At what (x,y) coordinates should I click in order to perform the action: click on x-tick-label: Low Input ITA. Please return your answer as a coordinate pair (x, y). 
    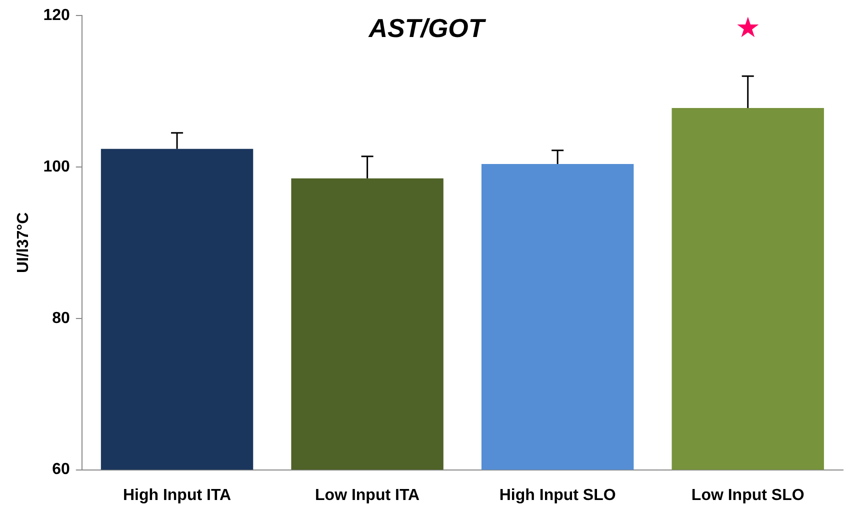
    Looking at the image, I should click on (367, 495).